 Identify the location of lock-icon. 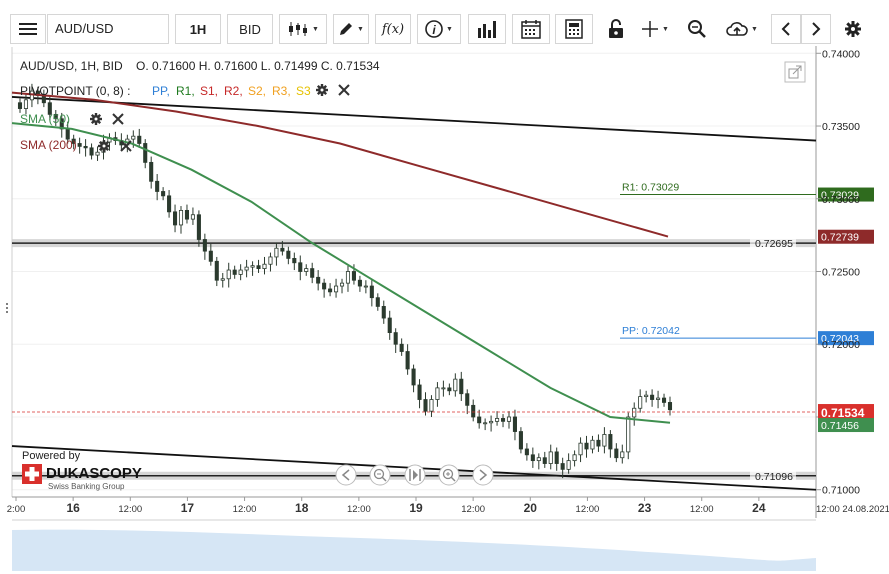
(616, 28).